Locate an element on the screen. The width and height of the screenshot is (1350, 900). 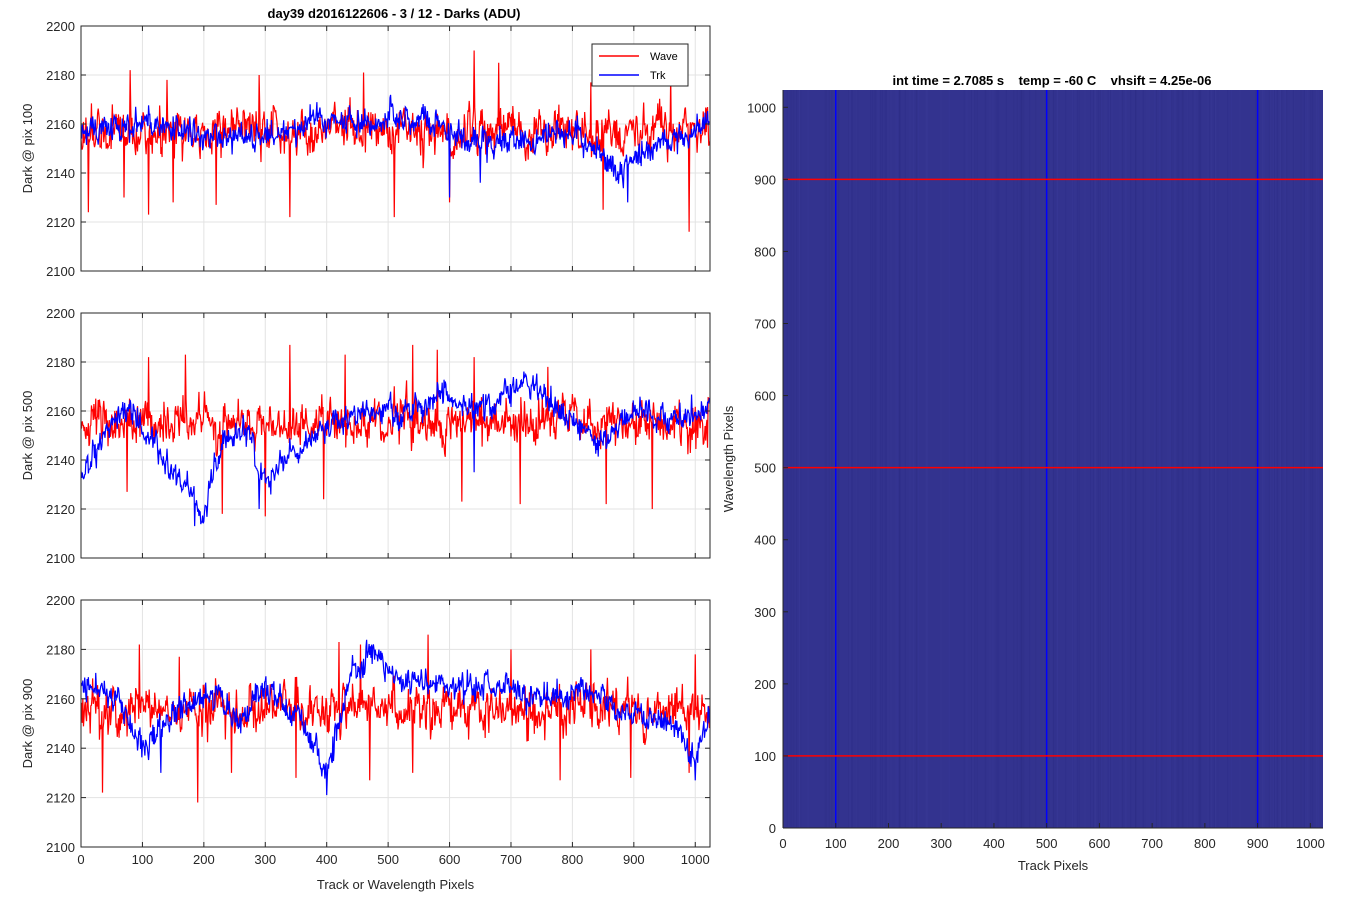
x-axis-label: Track or Wavelength Pixels is located at coordinates (396, 884).